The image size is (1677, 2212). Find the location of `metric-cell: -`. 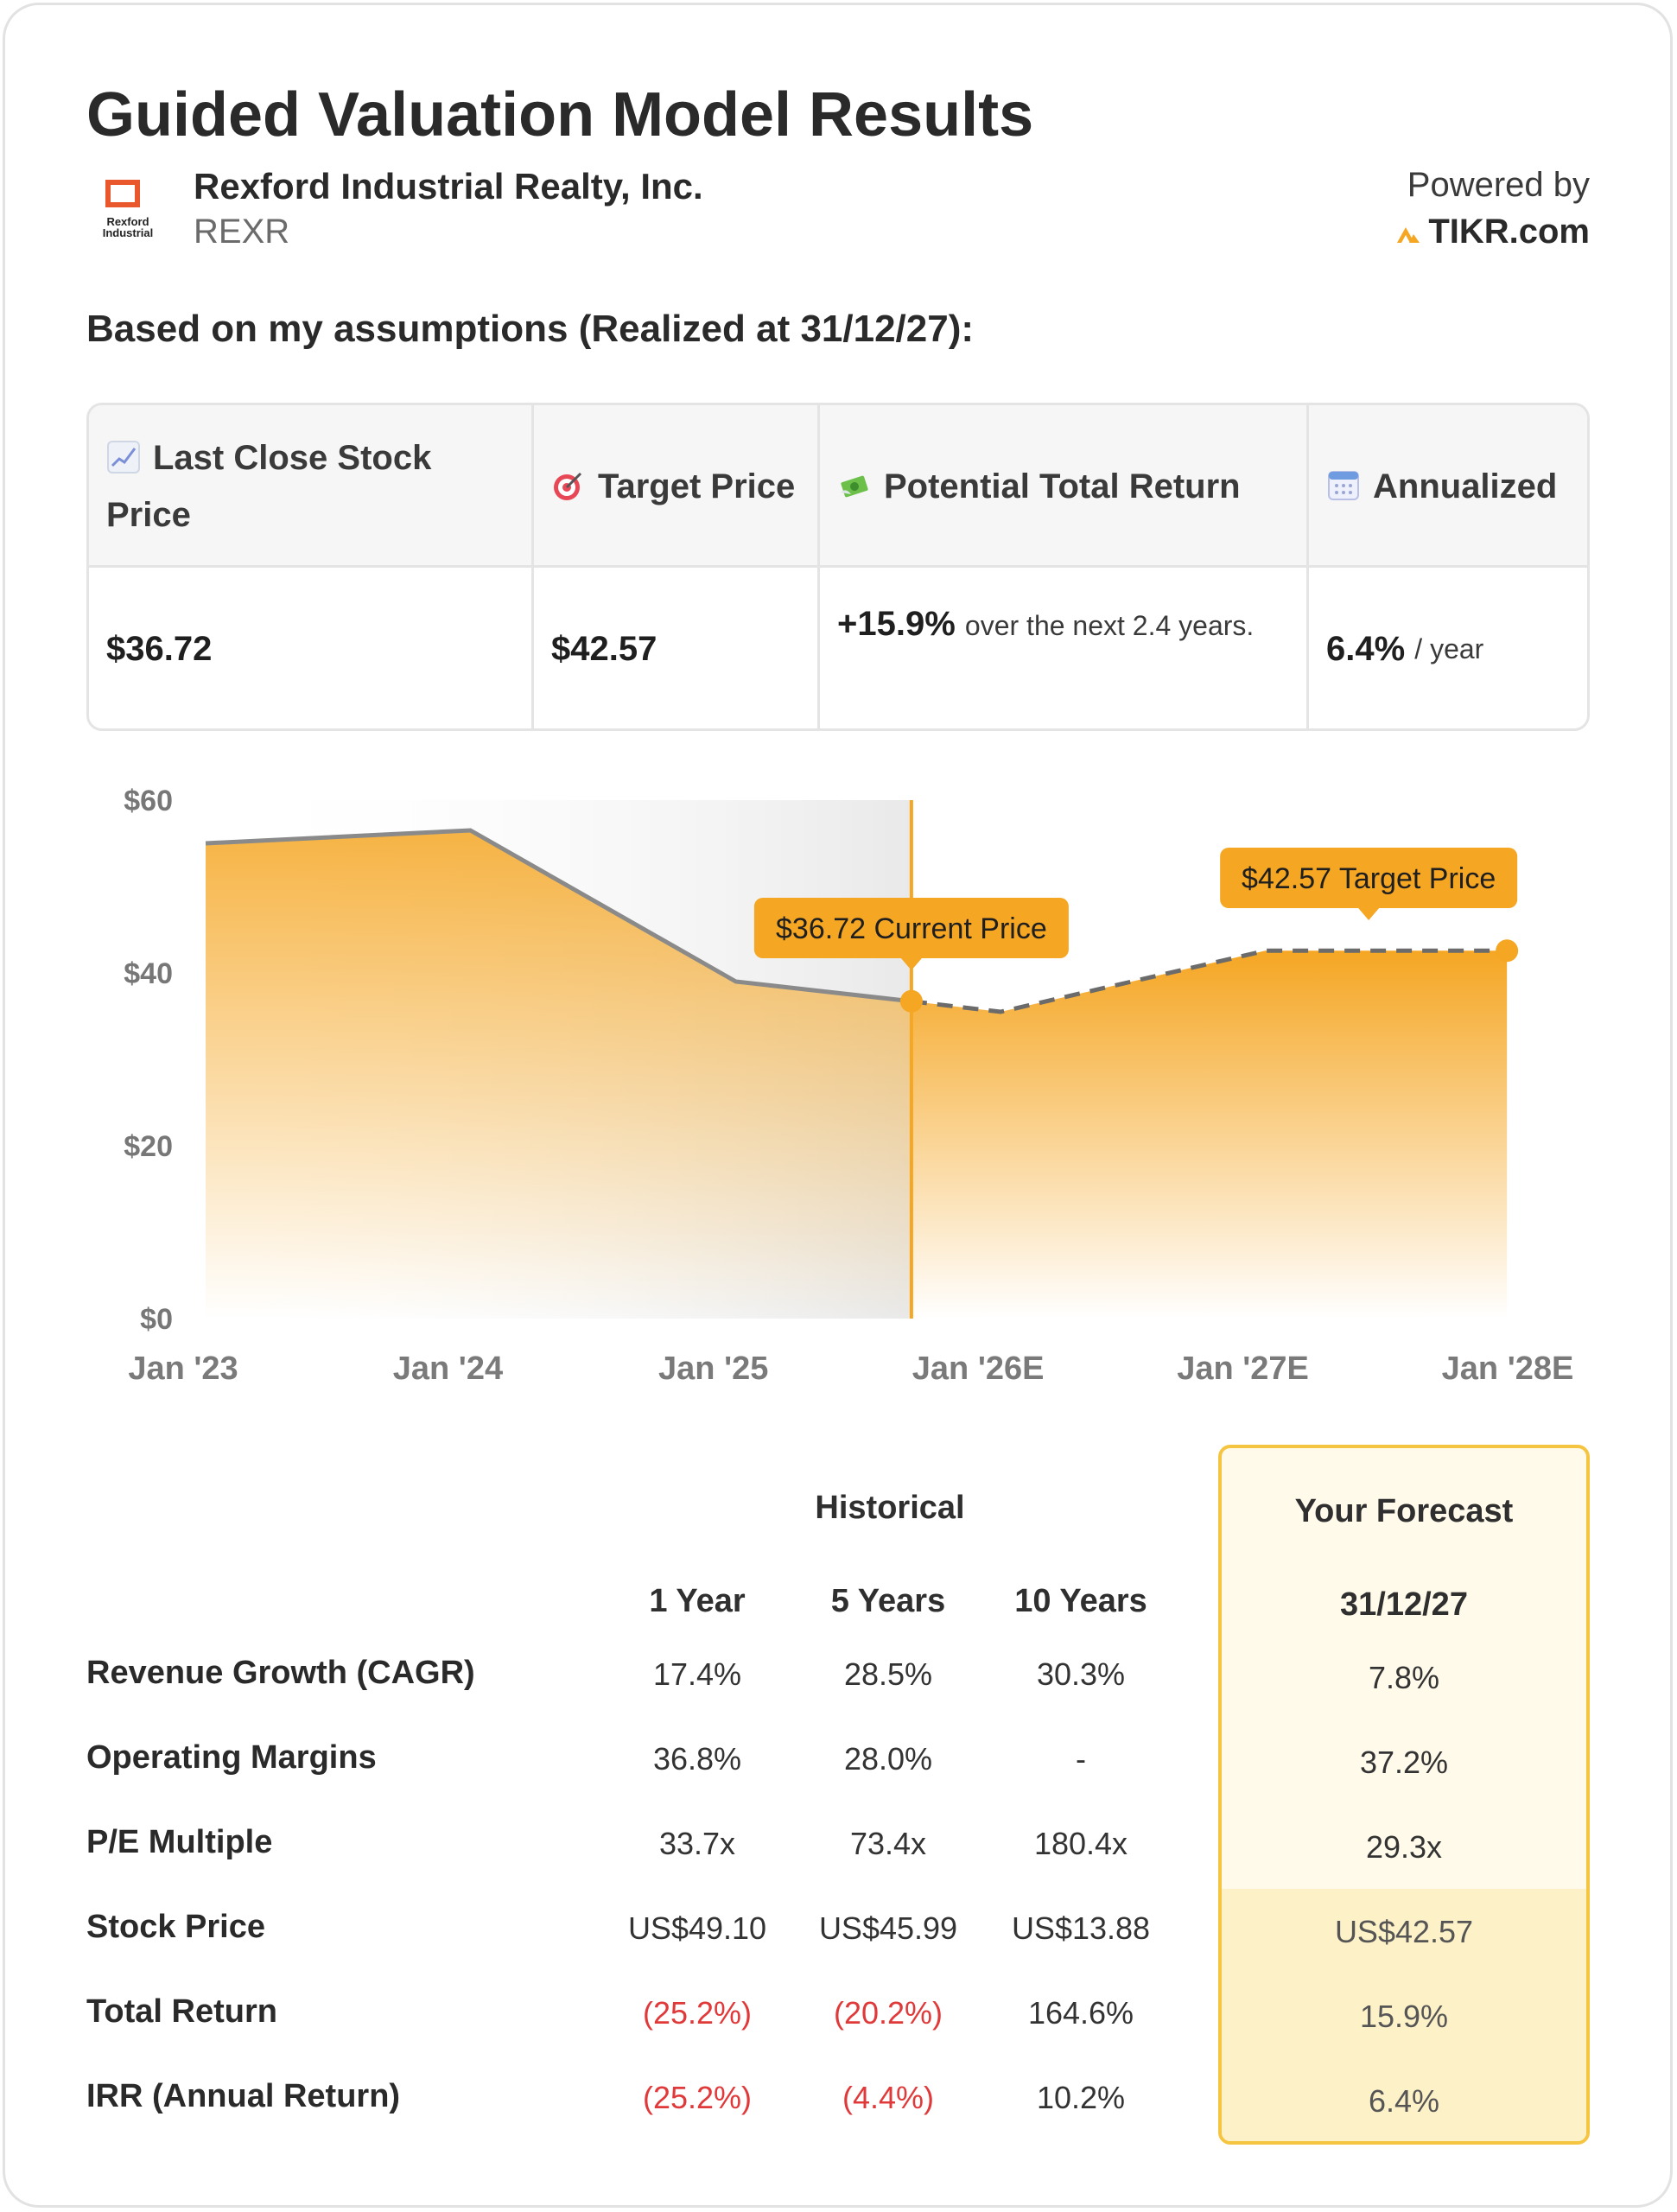

metric-cell: - is located at coordinates (1081, 1759).